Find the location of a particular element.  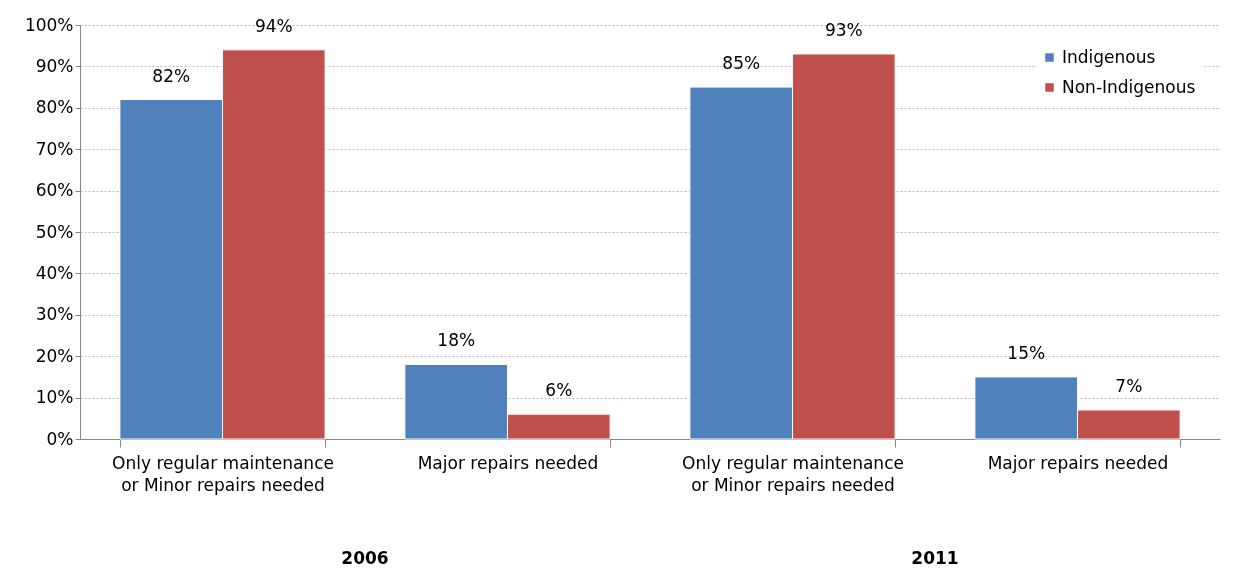

data-label: 18% is located at coordinates (456, 340).